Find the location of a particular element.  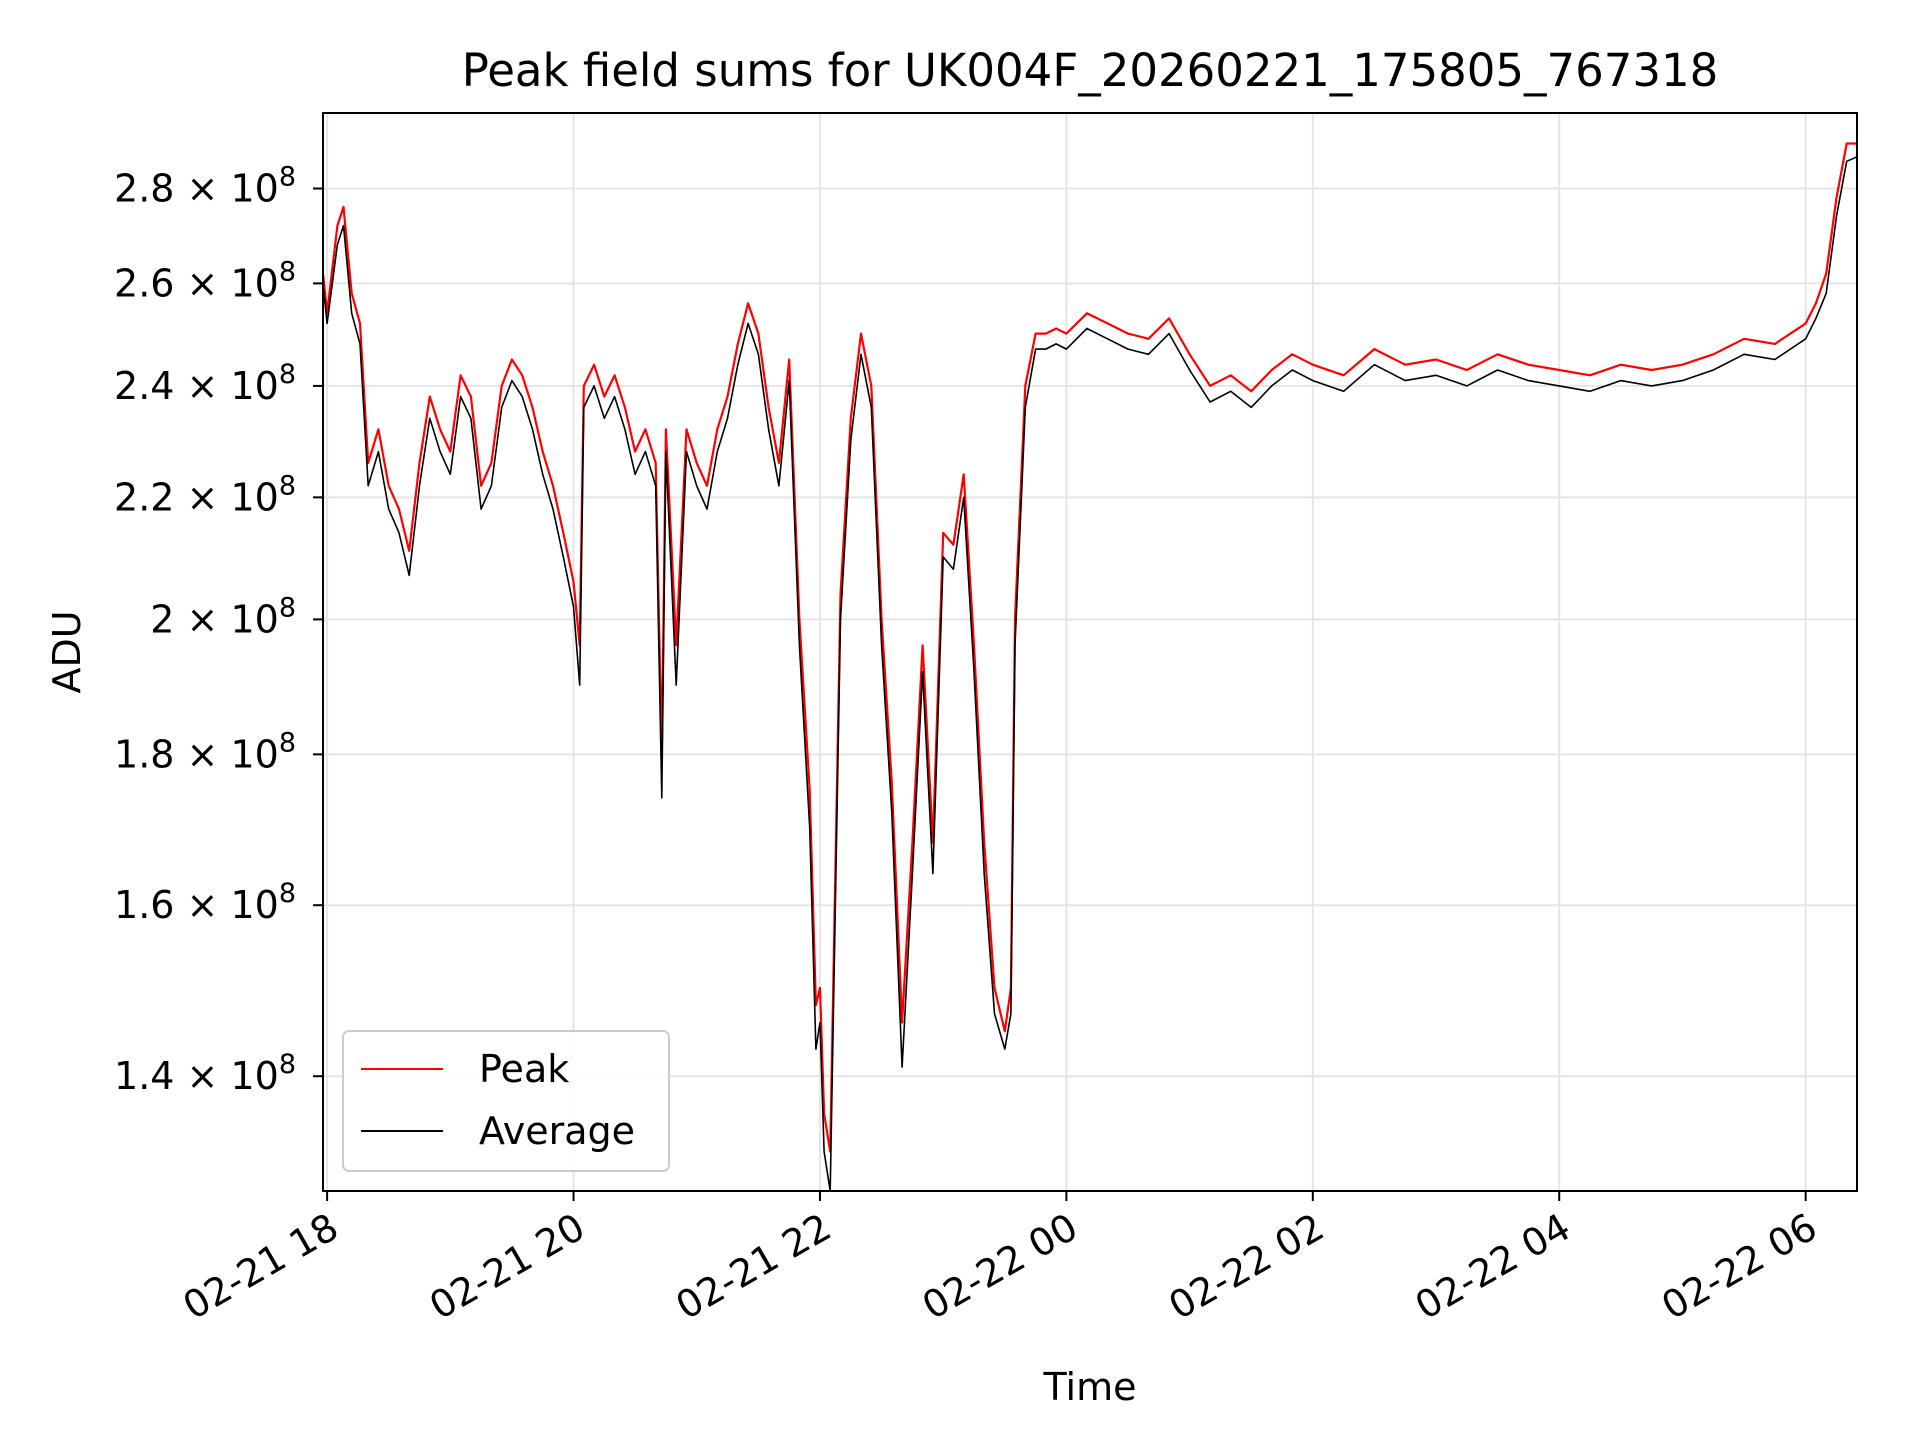

legend-label-peak: Peak is located at coordinates (524, 1069).